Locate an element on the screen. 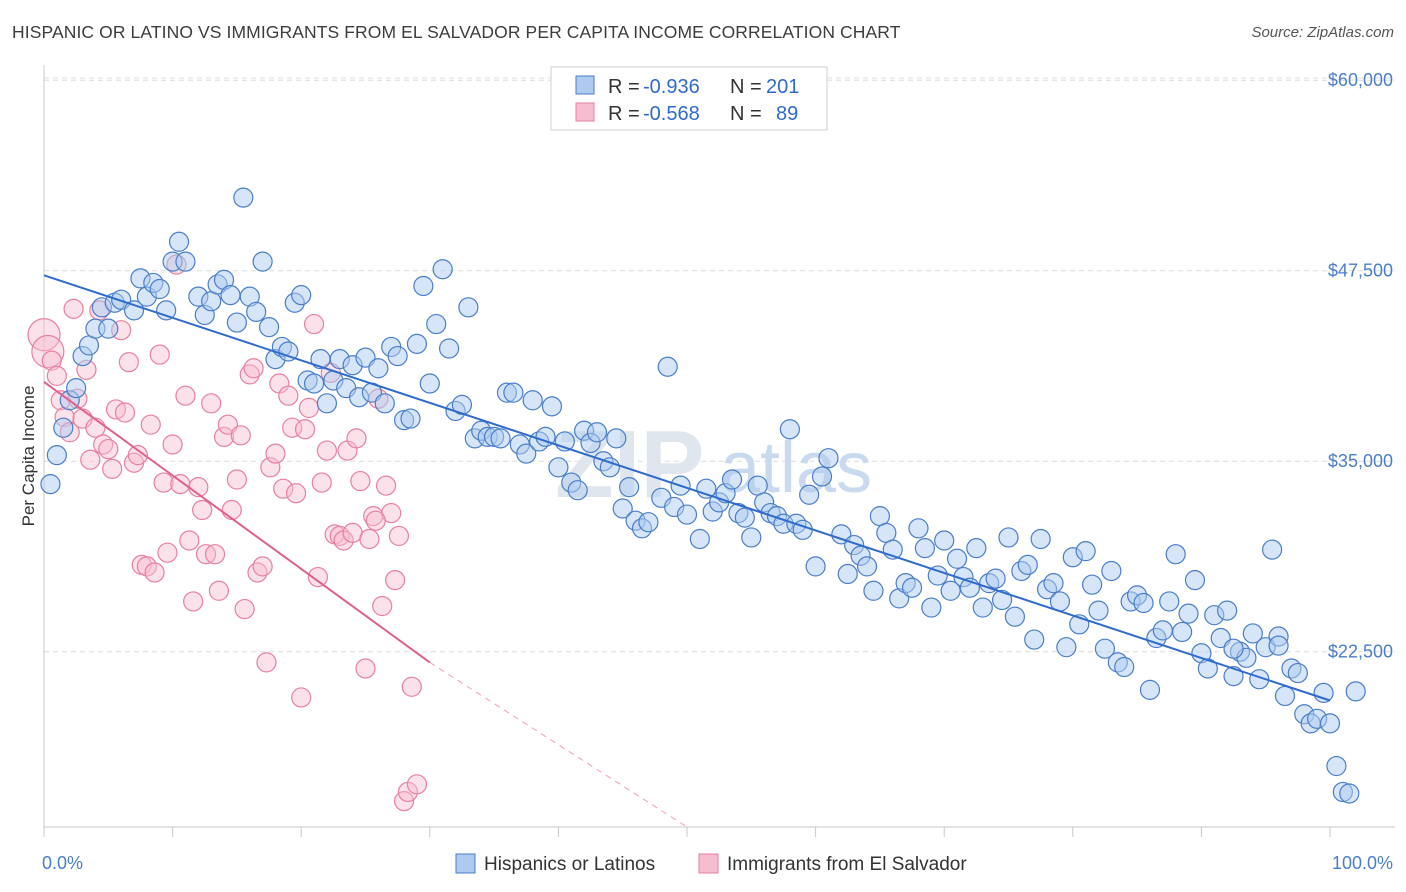  y-tick-label-1: $35,000 is located at coordinates (1360, 461).